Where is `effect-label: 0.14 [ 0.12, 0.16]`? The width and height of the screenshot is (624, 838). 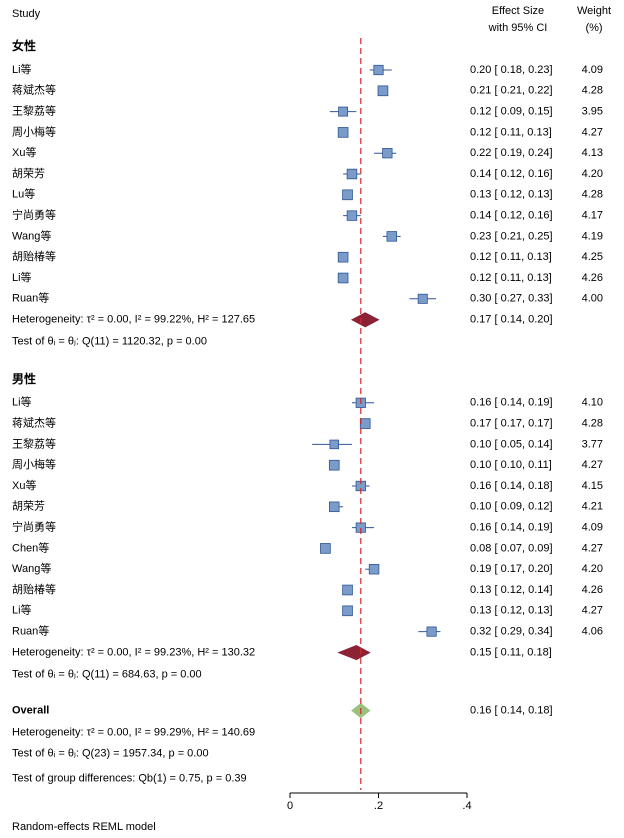
effect-label: 0.14 [ 0.12, 0.16] is located at coordinates (511, 216).